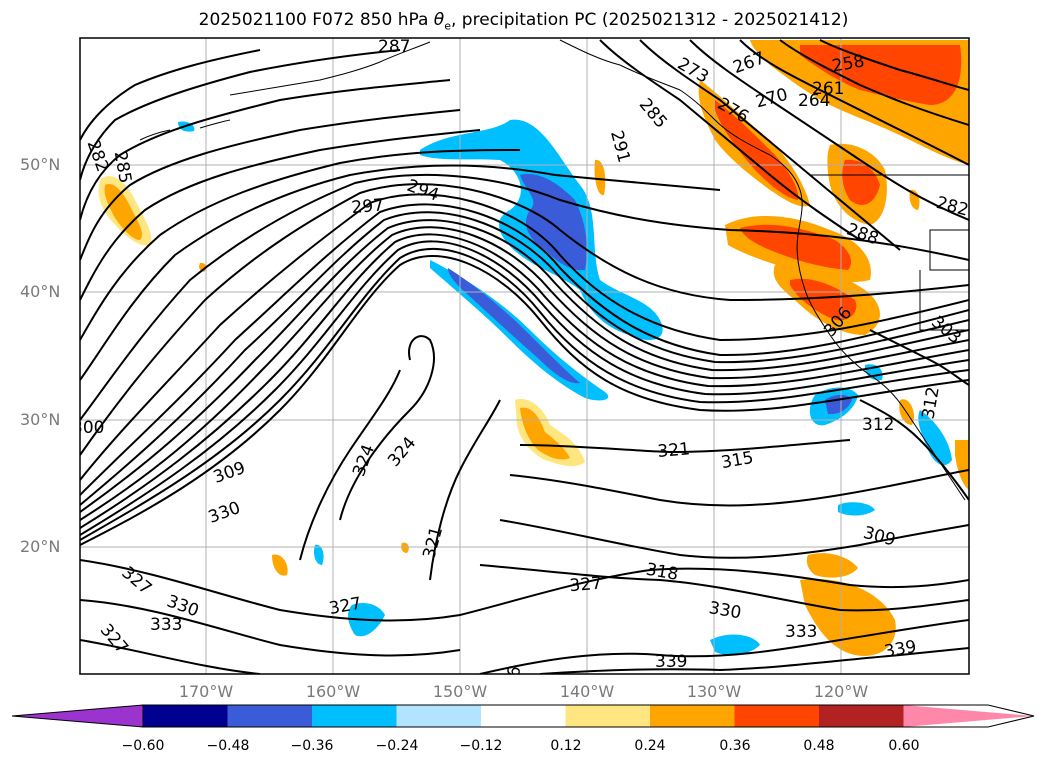 The height and width of the screenshot is (767, 1047). I want to click on colorbar-segments, so click(523, 716).